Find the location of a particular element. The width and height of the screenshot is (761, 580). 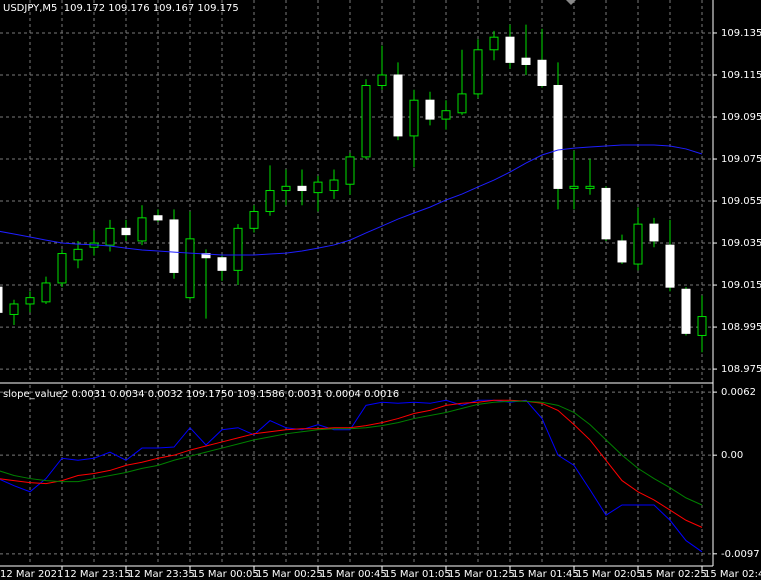

x-tick-label: 12 Mar 2021 is located at coordinates (31, 574).